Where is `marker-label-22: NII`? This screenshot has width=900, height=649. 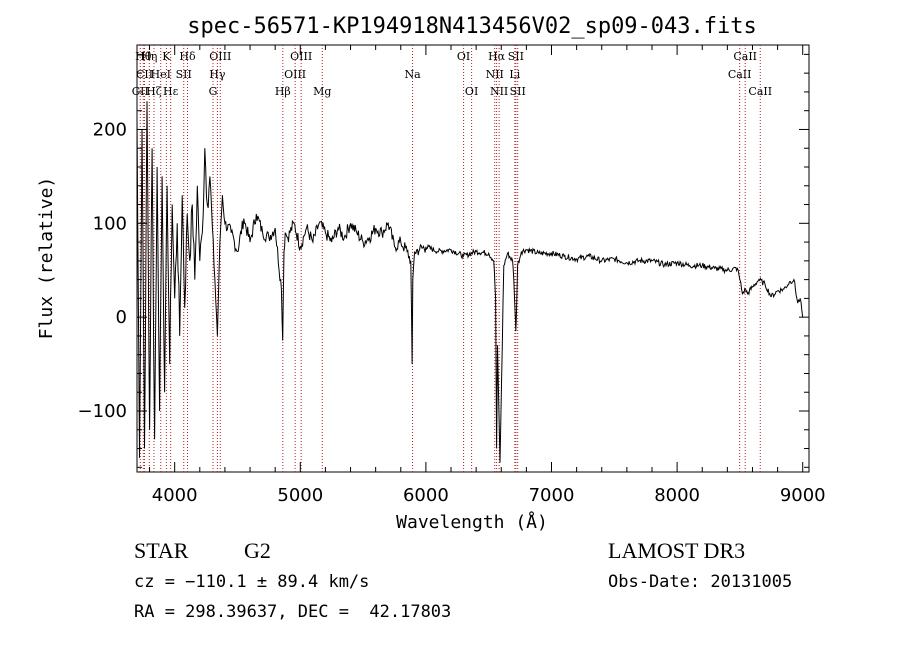
marker-label-22: NII is located at coordinates (499, 91).